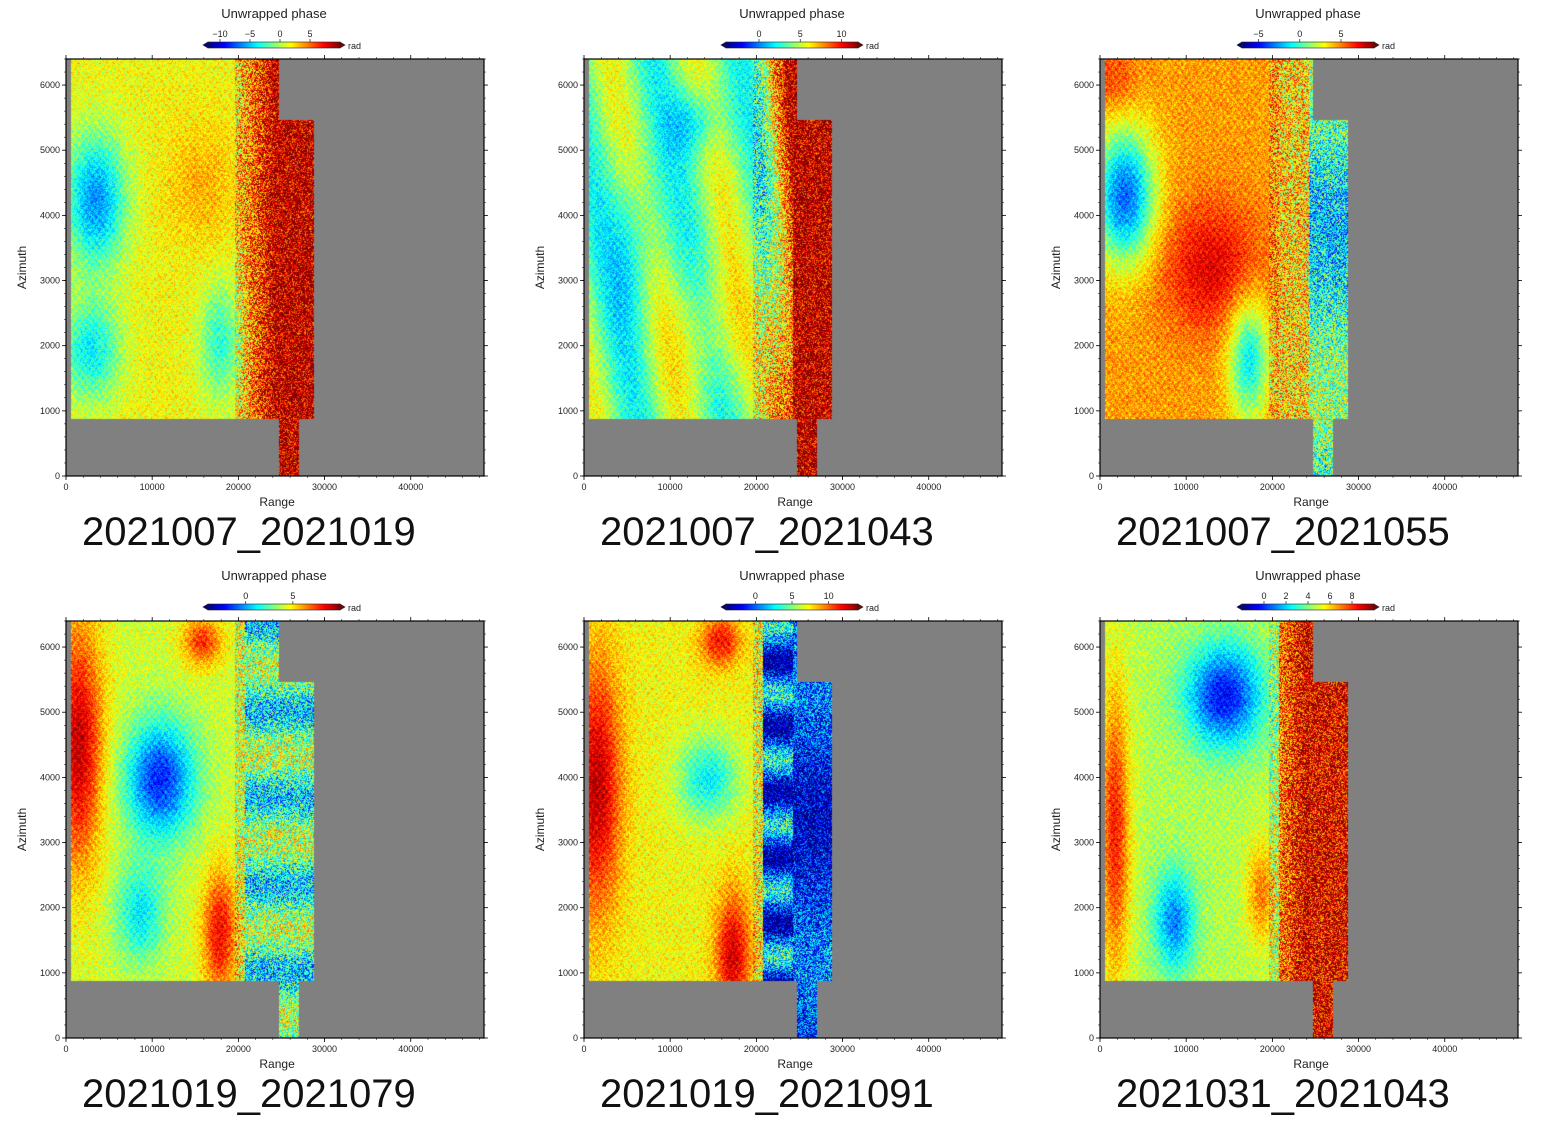  What do you see at coordinates (249, 532) in the screenshot?
I see `panel-caption: 2021007_2021019` at bounding box center [249, 532].